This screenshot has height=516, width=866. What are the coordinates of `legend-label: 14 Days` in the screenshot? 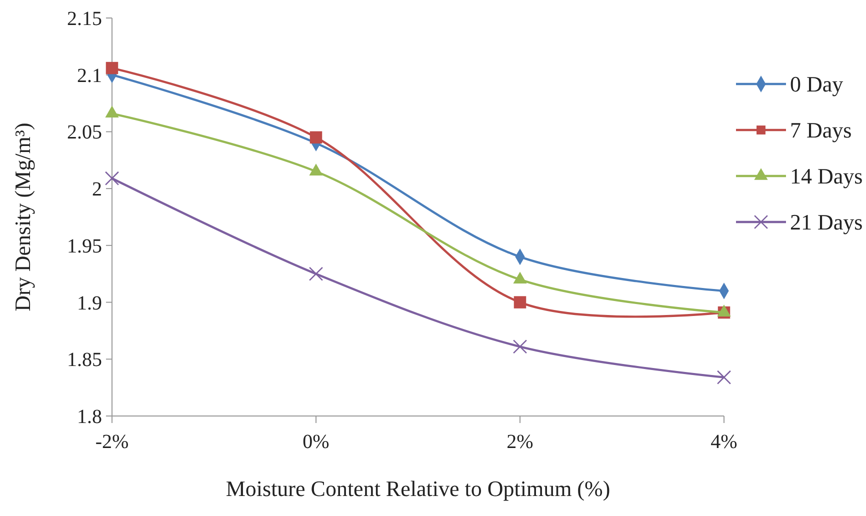 It's located at (826, 176).